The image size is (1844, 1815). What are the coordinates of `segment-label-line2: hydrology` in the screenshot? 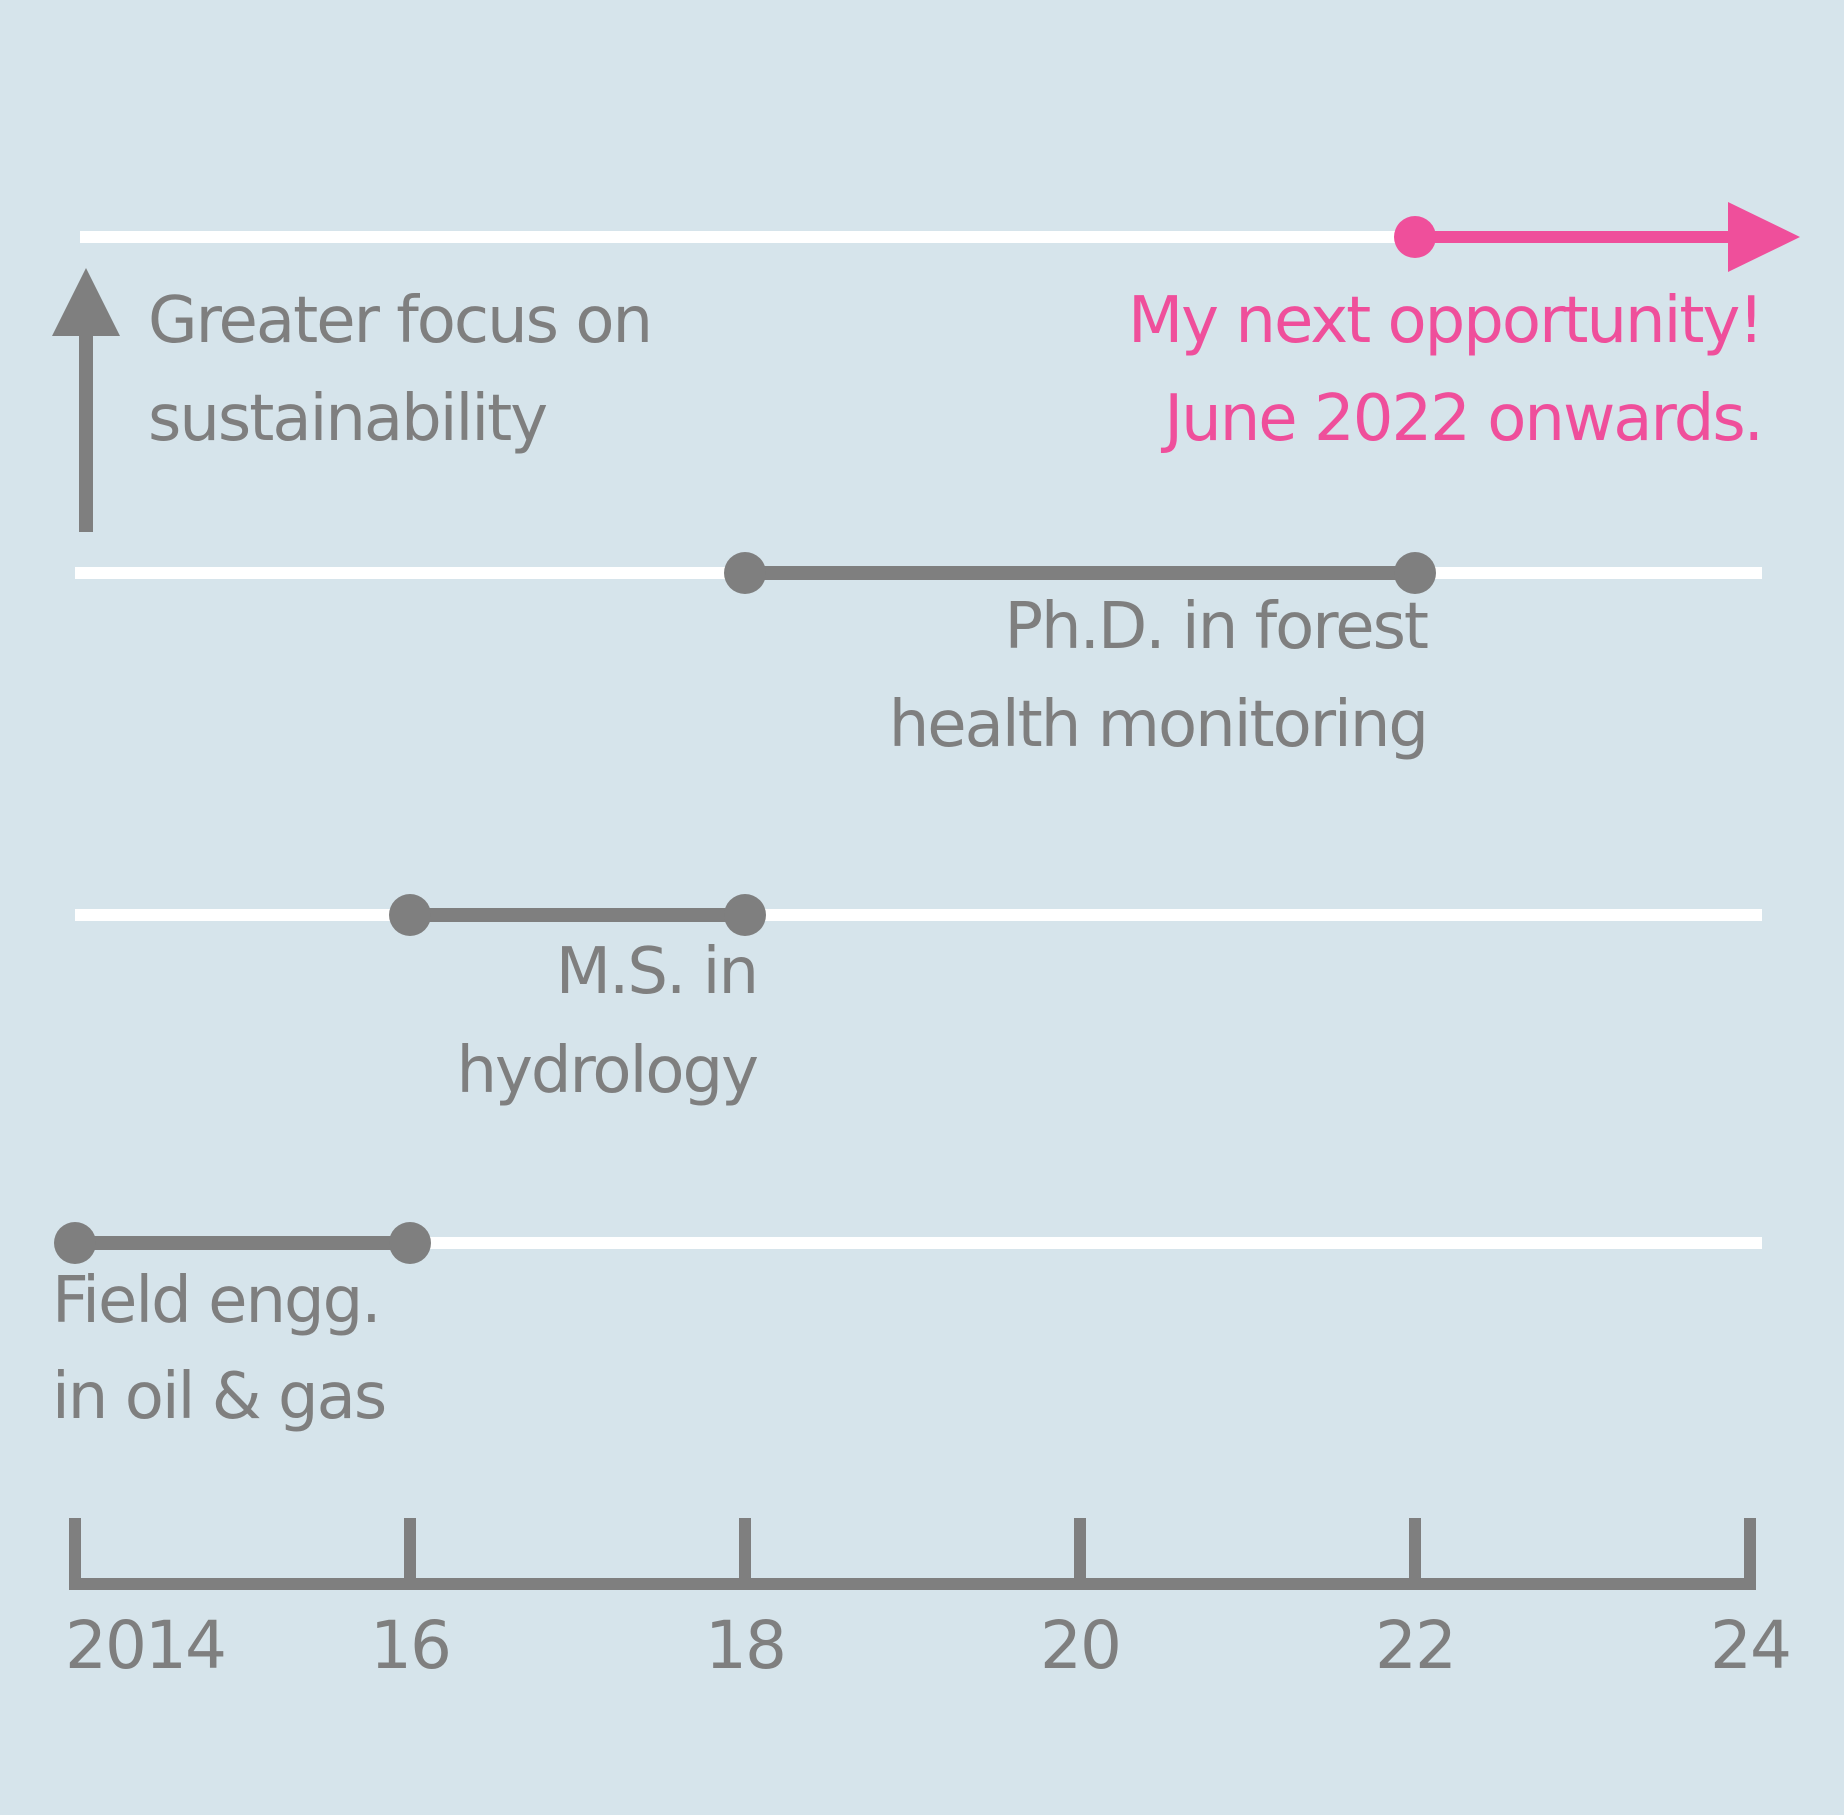 It's located at (606, 1071).